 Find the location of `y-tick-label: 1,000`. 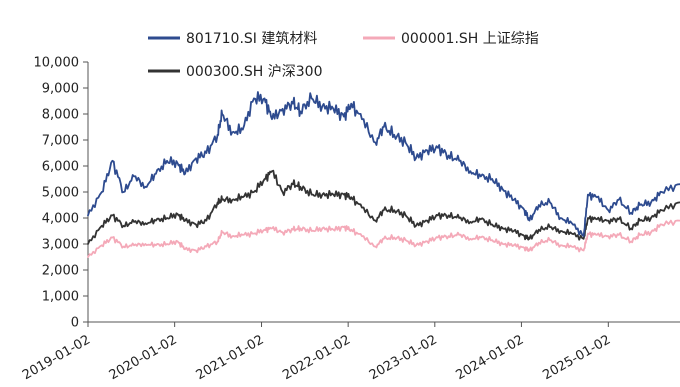

y-tick-label: 1,000 is located at coordinates (60, 297).